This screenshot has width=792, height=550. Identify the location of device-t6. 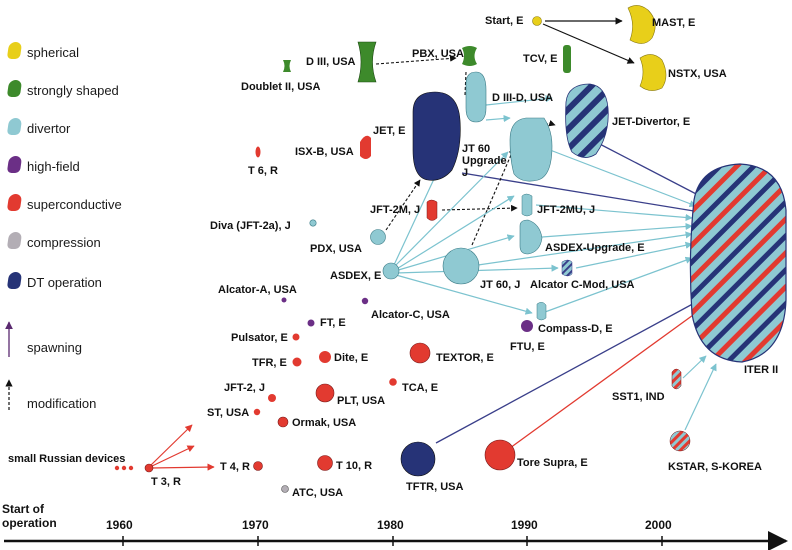
(258, 152).